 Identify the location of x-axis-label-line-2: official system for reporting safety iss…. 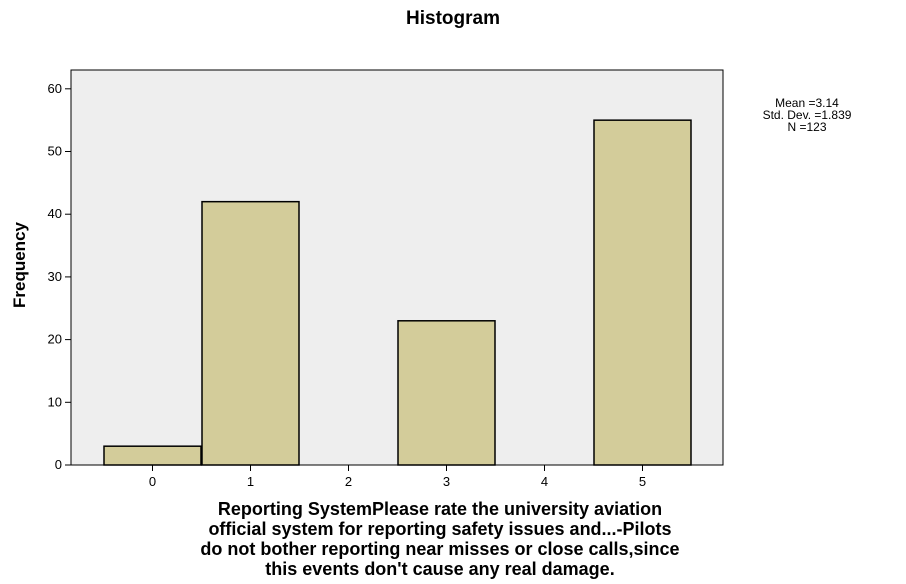
(440, 529).